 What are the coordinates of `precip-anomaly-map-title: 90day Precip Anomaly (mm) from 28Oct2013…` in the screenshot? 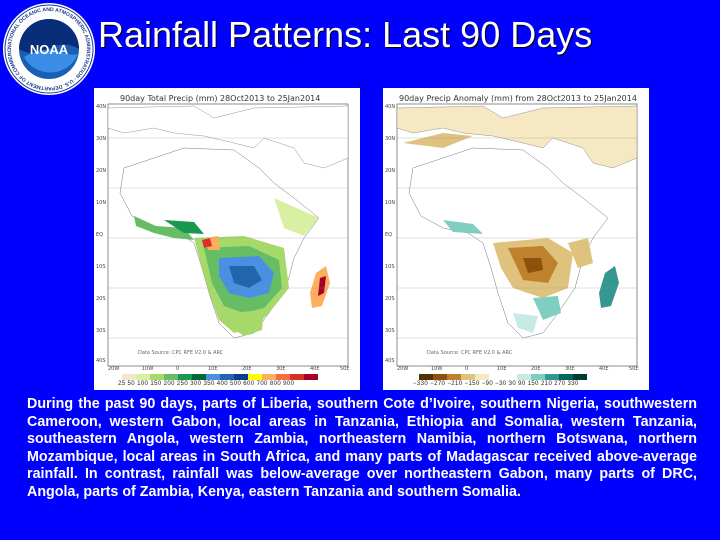 It's located at (518, 98).